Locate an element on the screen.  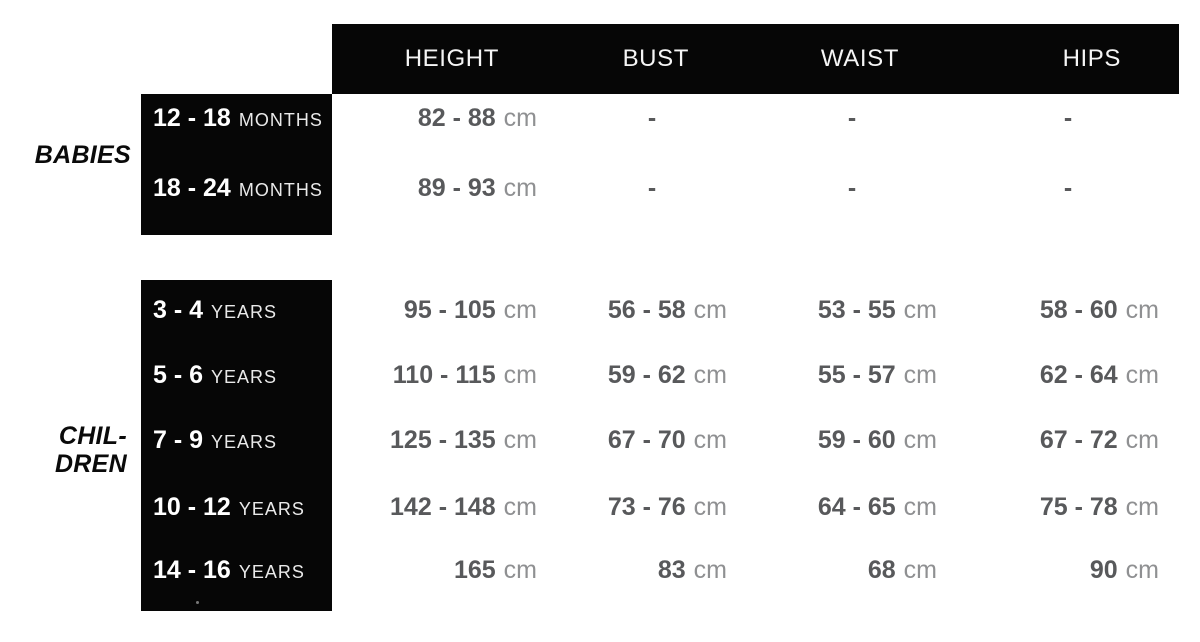
table-row: 14 - 16 YEARS 165 cm 83 cm 68 cm 90 cm is located at coordinates (660, 570).